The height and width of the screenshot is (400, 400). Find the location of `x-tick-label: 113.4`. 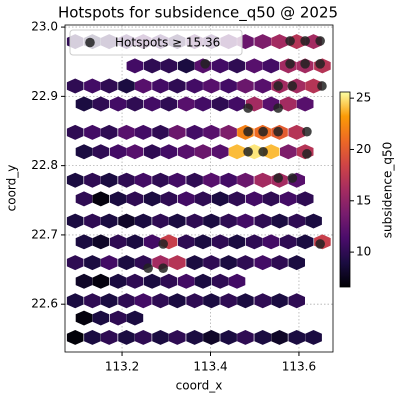

x-tick-label: 113.4 is located at coordinates (210, 367).